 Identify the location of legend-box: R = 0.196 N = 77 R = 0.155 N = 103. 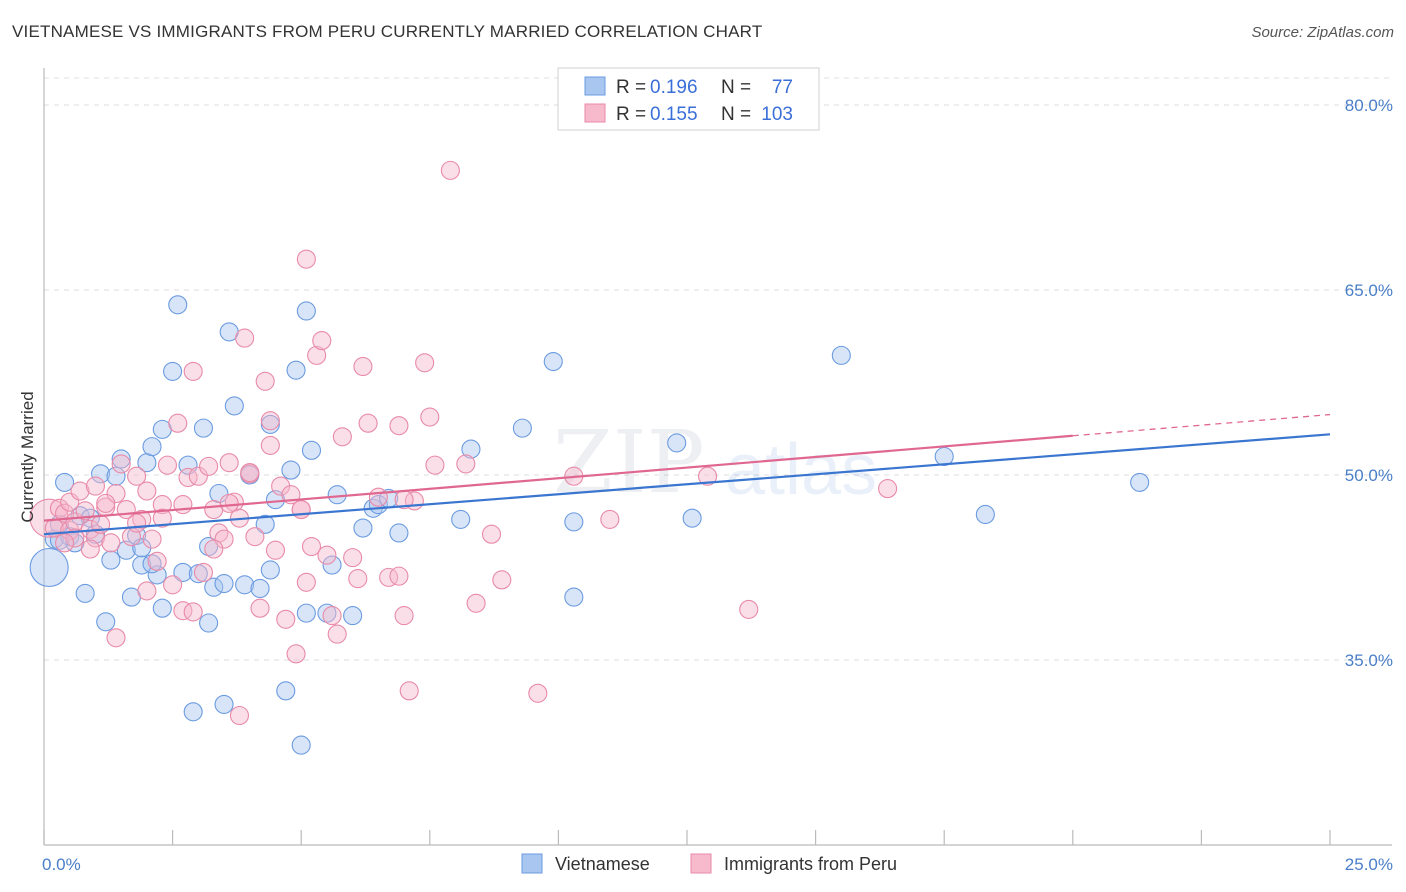
(688, 99).